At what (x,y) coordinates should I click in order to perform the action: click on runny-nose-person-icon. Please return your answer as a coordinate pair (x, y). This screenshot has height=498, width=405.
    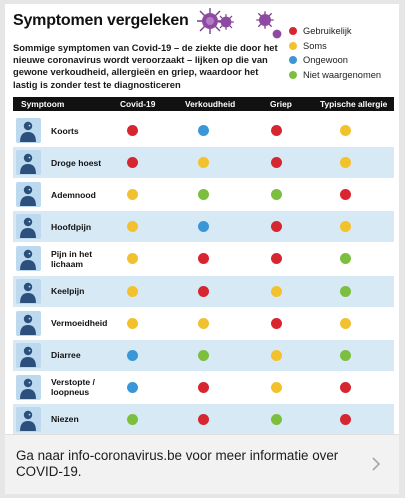
    Looking at the image, I should click on (28, 387).